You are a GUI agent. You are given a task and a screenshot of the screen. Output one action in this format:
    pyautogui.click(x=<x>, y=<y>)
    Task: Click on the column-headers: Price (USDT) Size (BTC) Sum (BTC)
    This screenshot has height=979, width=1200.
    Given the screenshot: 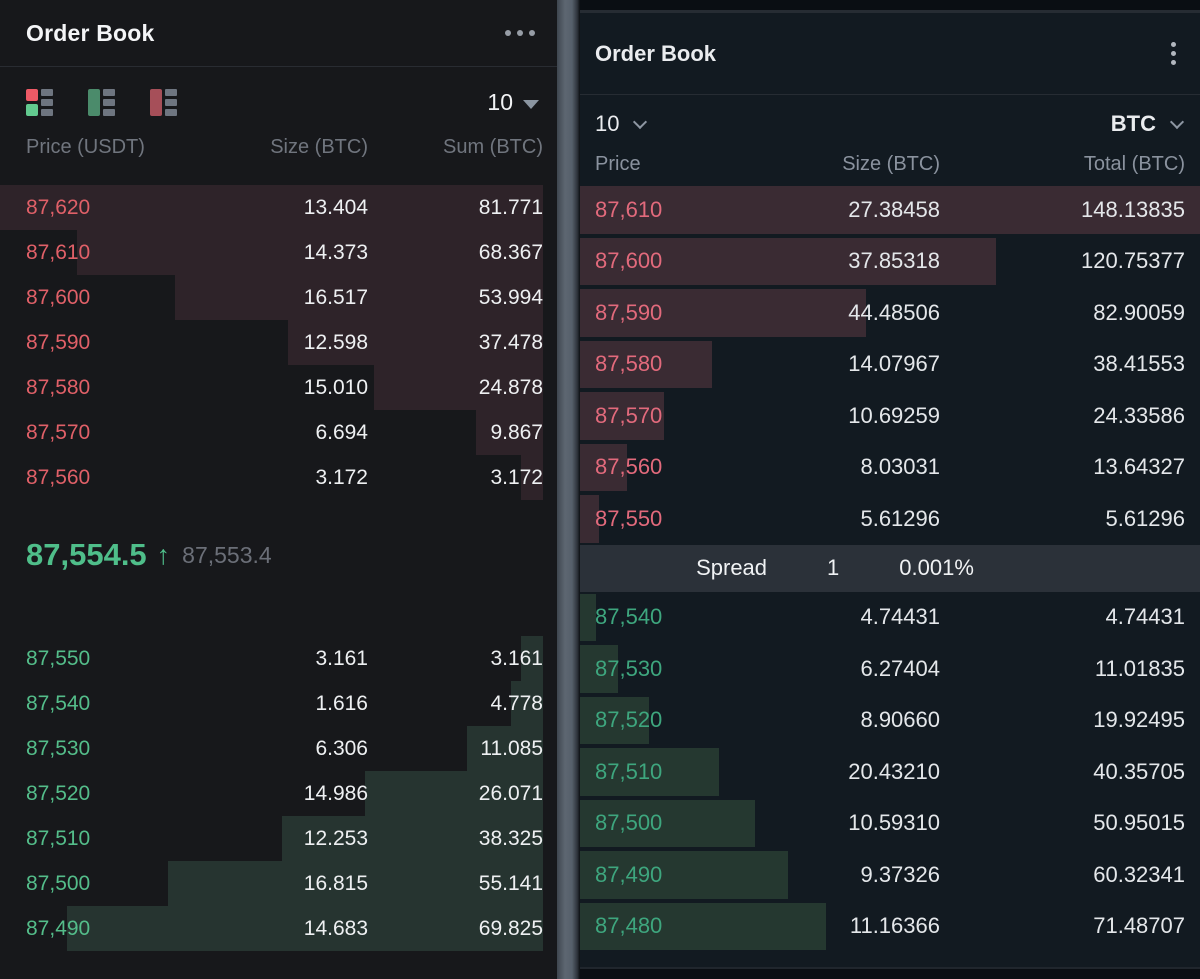 What is the action you would take?
    pyautogui.click(x=278, y=147)
    